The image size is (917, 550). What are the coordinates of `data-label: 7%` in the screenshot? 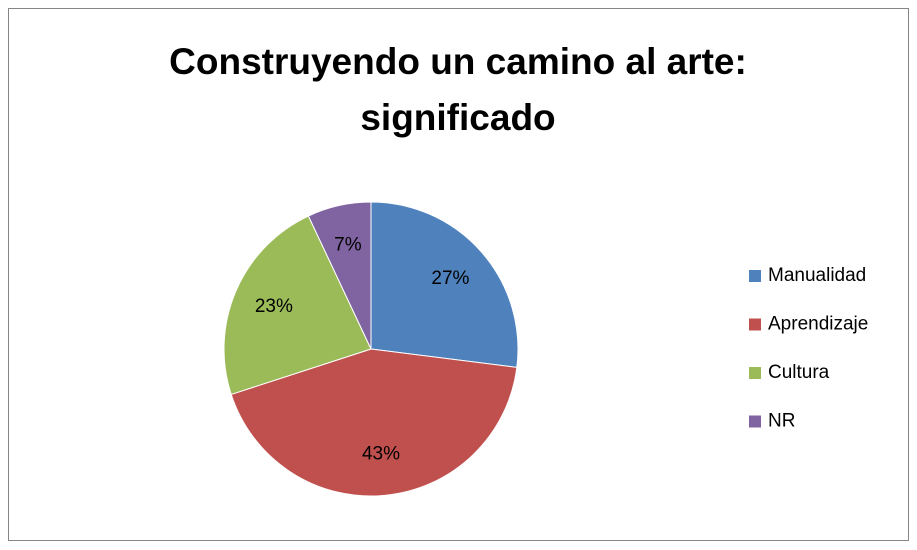 It's located at (348, 245).